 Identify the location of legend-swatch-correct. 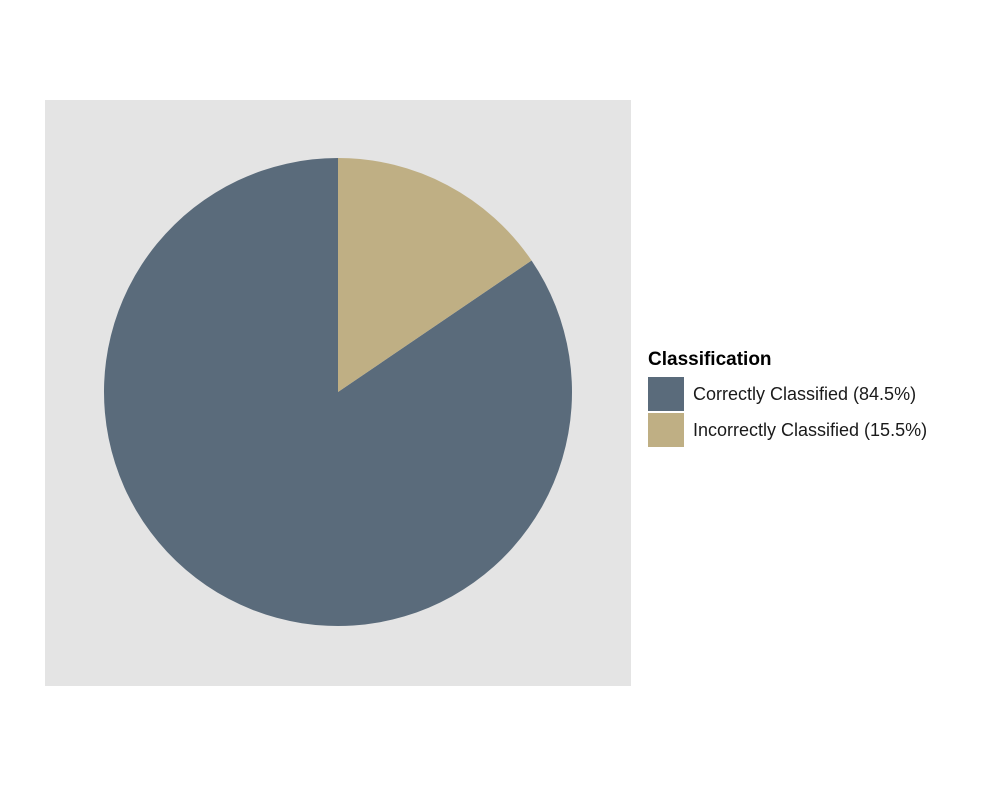
(666, 394).